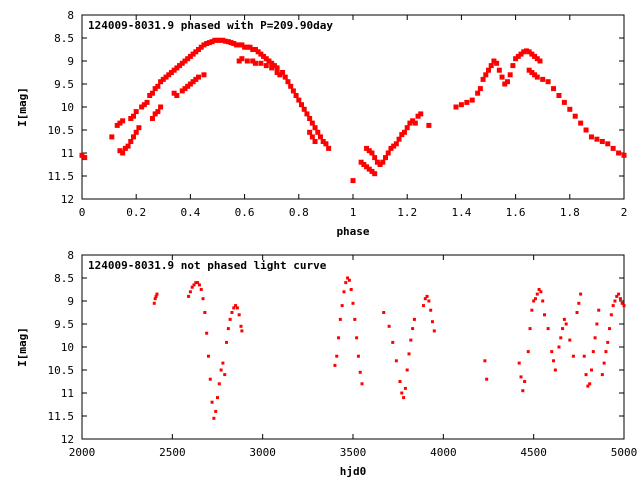 The image size is (640, 484). Describe the element at coordinates (516, 212) in the screenshot. I see `x-tick-label: 1.6` at that location.